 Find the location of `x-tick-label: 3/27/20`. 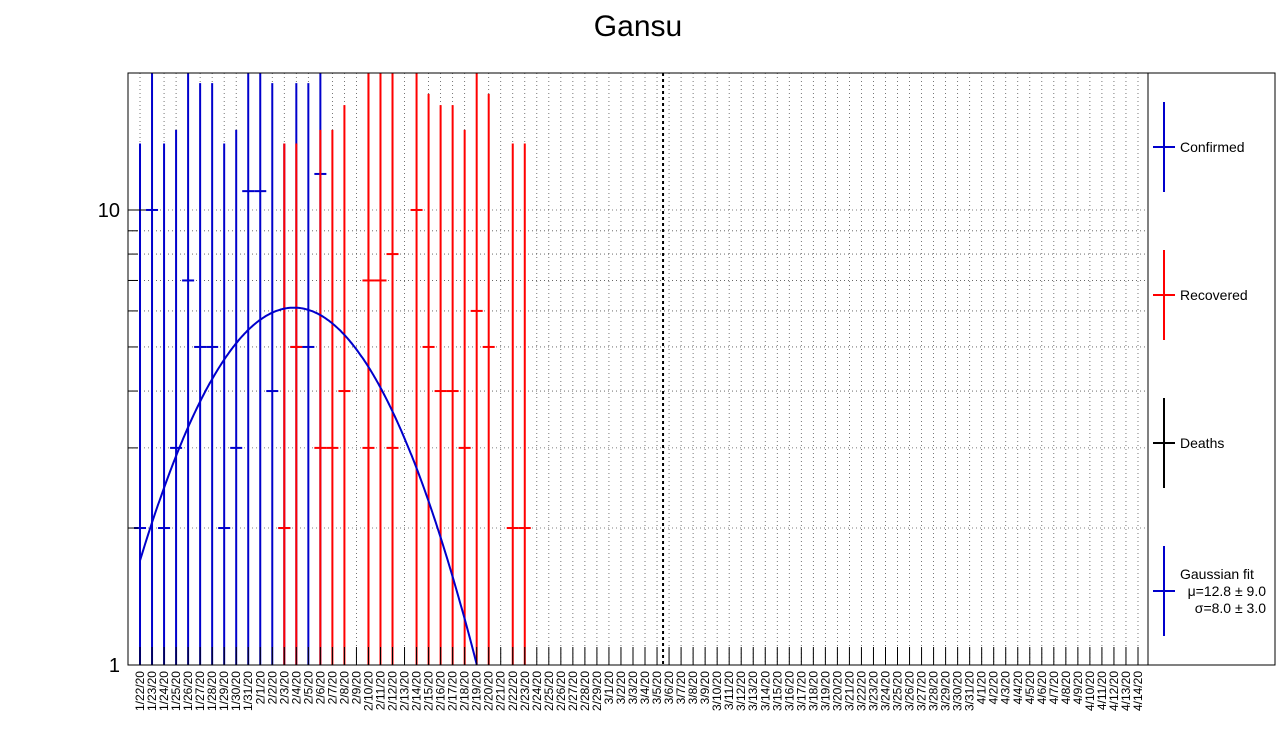

x-tick-label: 3/27/20 is located at coordinates (922, 691).